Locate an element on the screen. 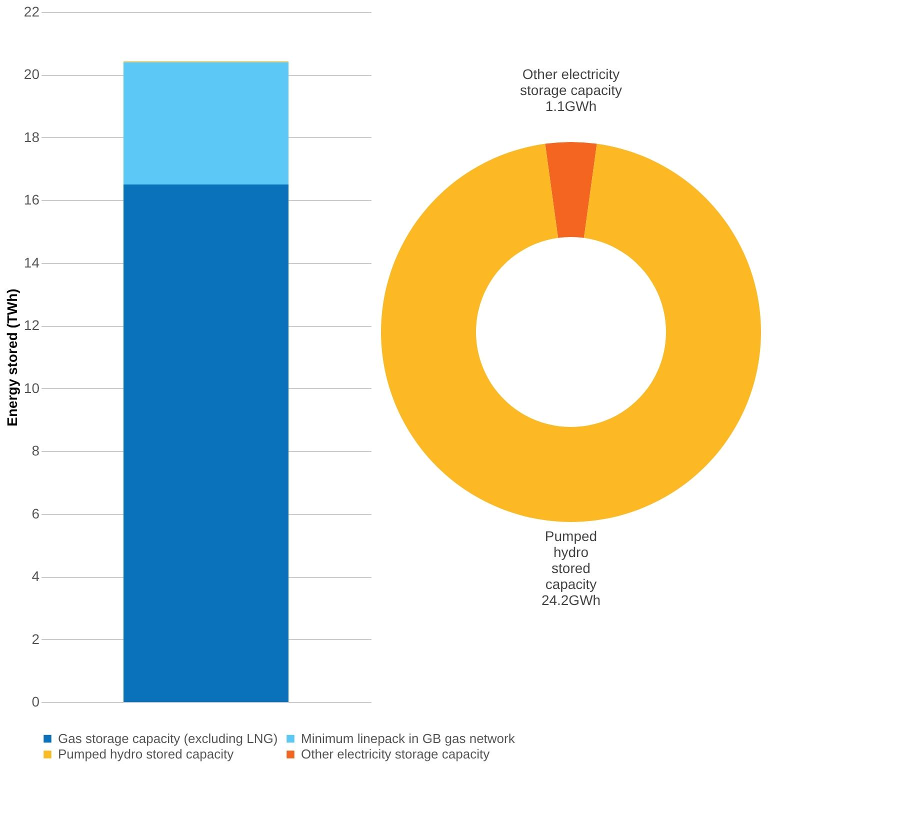 The height and width of the screenshot is (822, 905). y-tick-label: 12 is located at coordinates (32, 325).